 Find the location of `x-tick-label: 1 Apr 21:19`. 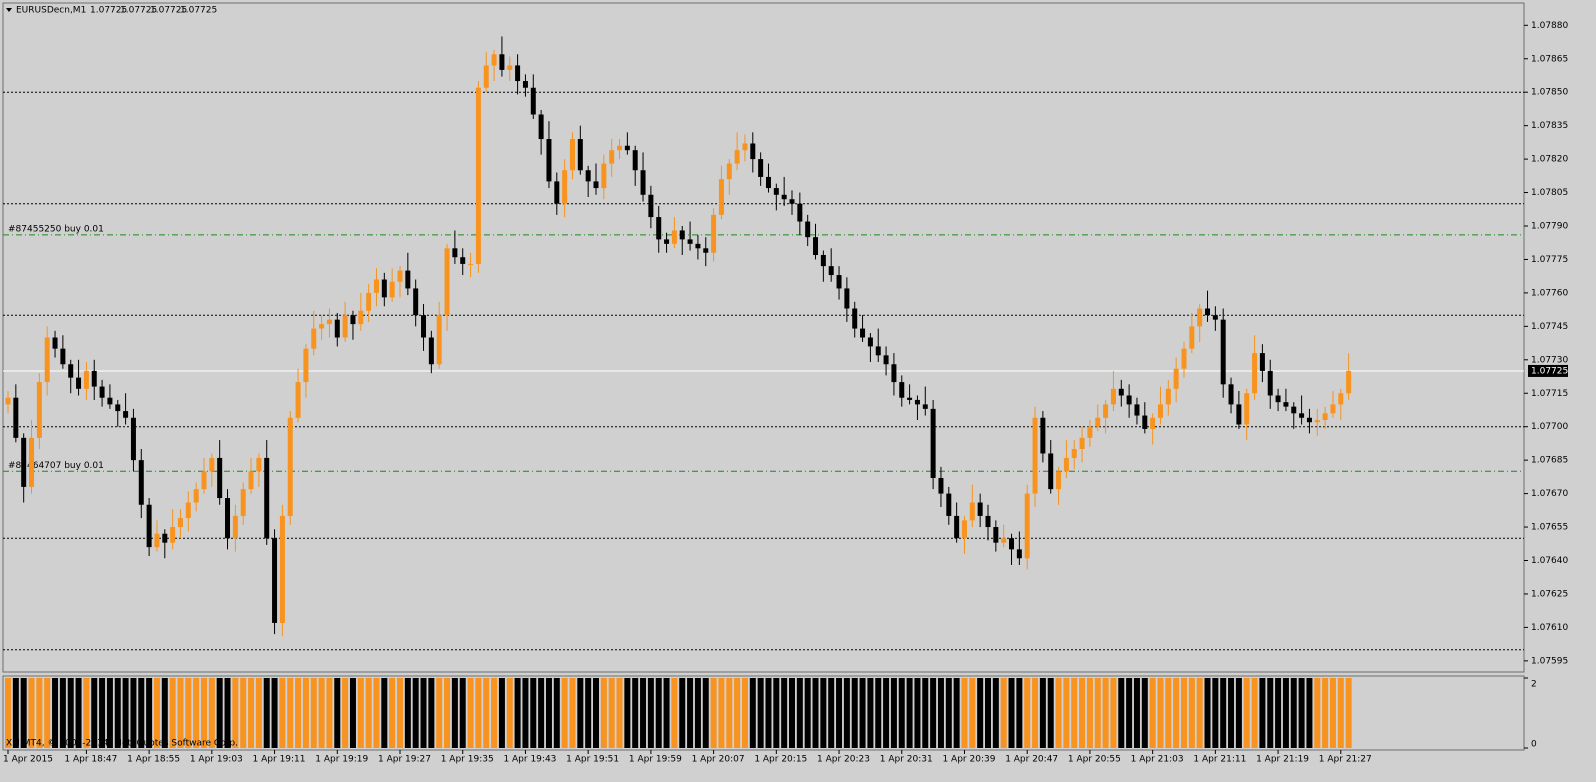

x-tick-label: 1 Apr 21:19 is located at coordinates (1282, 760).